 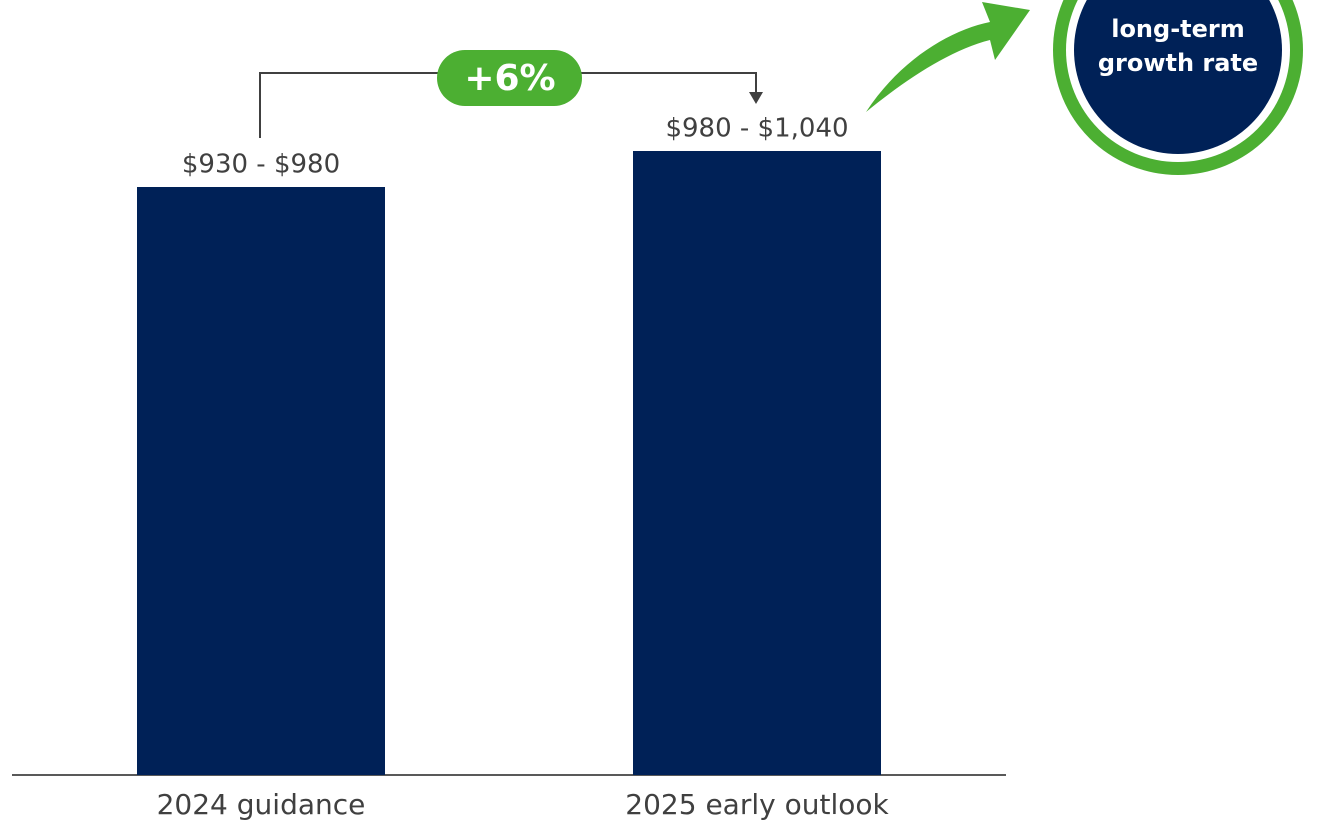 What do you see at coordinates (261, 165) in the screenshot?
I see `value-label: $930 - $980` at bounding box center [261, 165].